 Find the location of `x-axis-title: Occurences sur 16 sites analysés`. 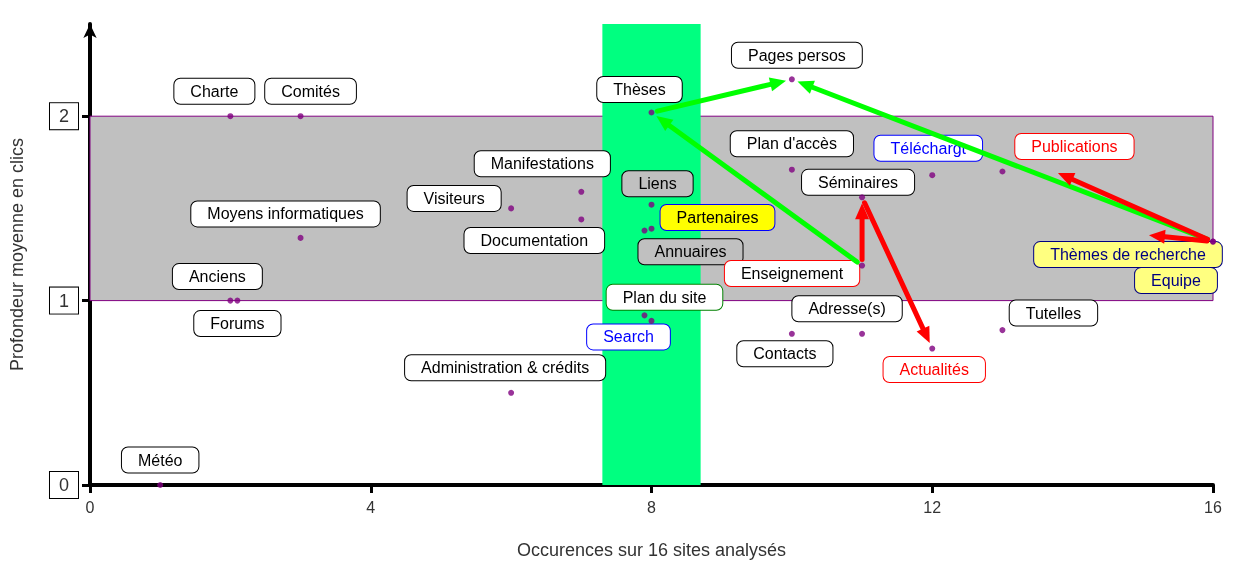

x-axis-title: Occurences sur 16 sites analysés is located at coordinates (651, 550).